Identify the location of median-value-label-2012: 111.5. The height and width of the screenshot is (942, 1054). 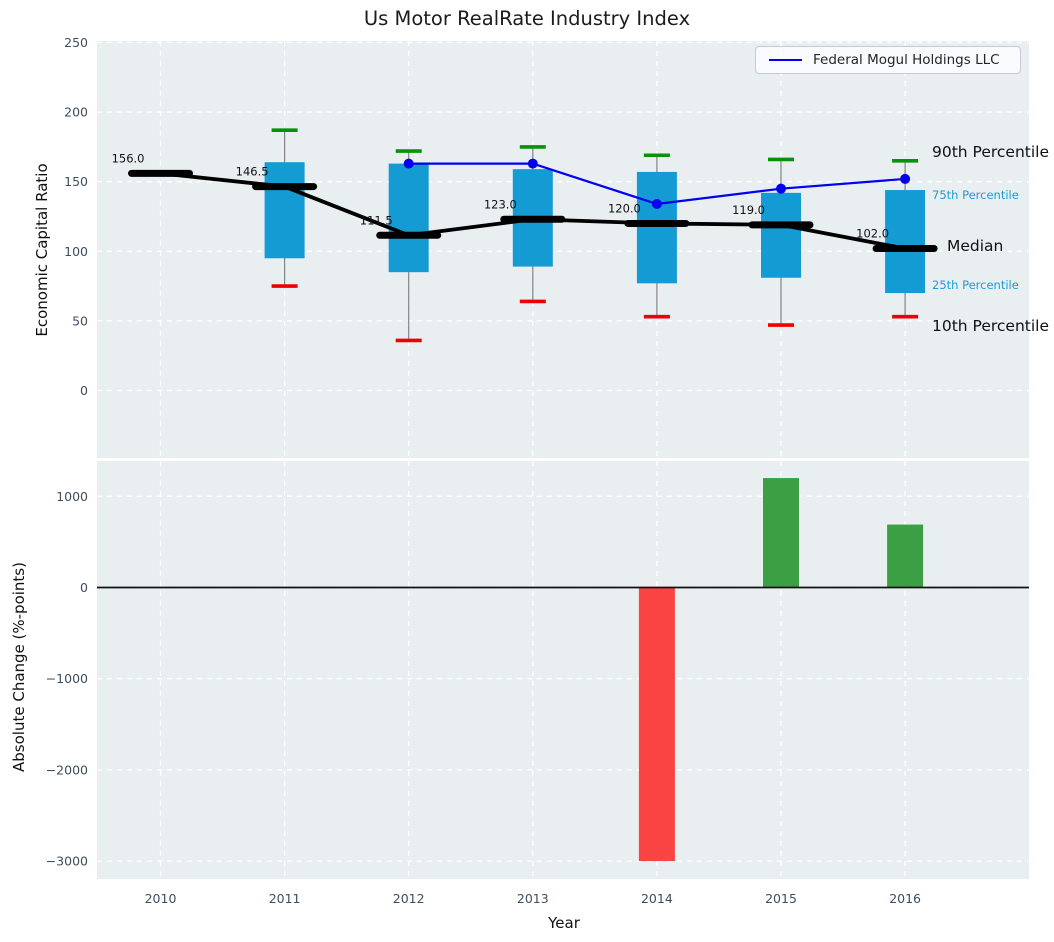
(376, 220).